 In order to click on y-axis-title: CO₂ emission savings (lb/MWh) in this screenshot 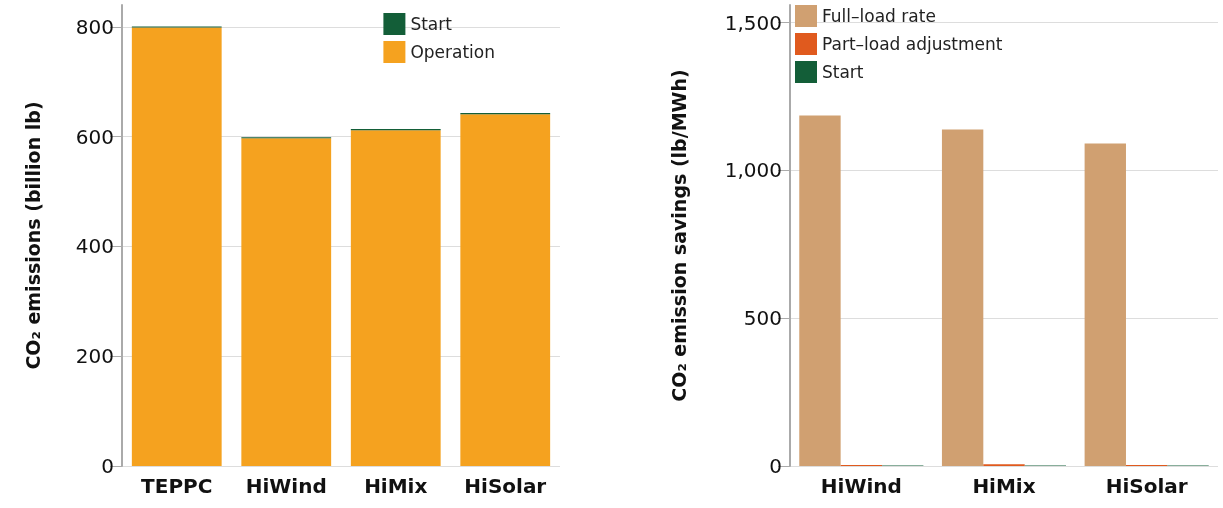, I will do `click(678, 235)`.